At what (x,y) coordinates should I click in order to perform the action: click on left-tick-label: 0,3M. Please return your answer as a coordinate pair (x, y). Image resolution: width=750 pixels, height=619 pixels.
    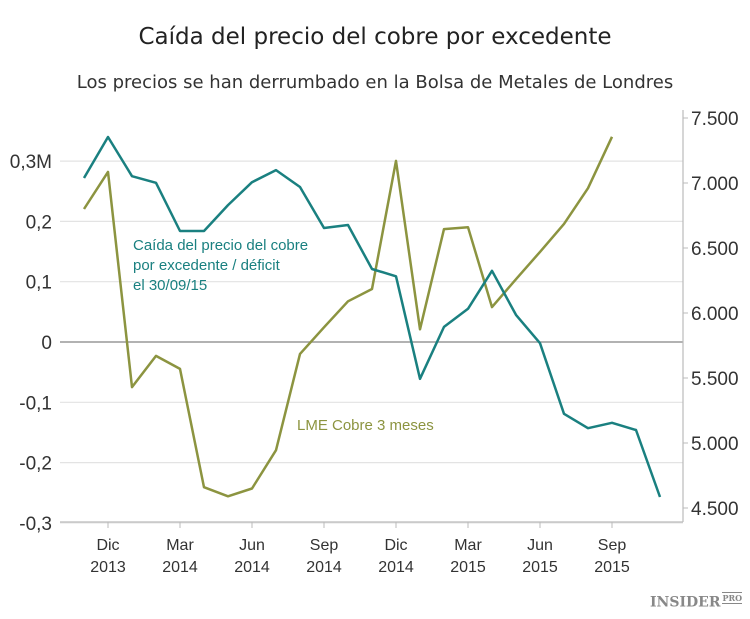
    Looking at the image, I should click on (31, 162).